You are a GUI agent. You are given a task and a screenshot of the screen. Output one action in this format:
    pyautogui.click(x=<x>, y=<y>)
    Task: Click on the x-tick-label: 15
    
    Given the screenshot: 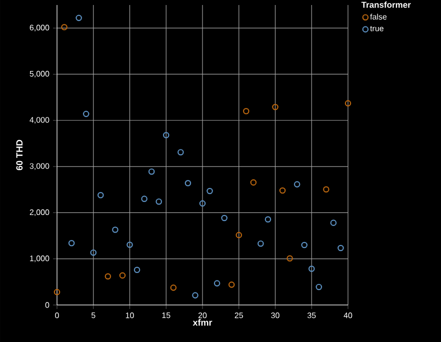 What is the action you would take?
    pyautogui.click(x=166, y=315)
    